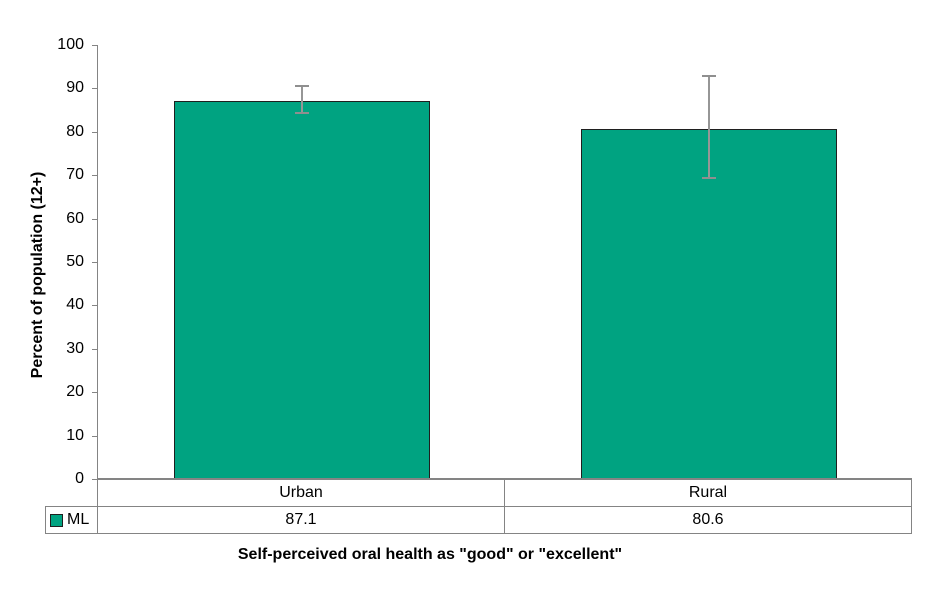  Describe the element at coordinates (75, 391) in the screenshot. I see `y-tick-label: 20` at that location.